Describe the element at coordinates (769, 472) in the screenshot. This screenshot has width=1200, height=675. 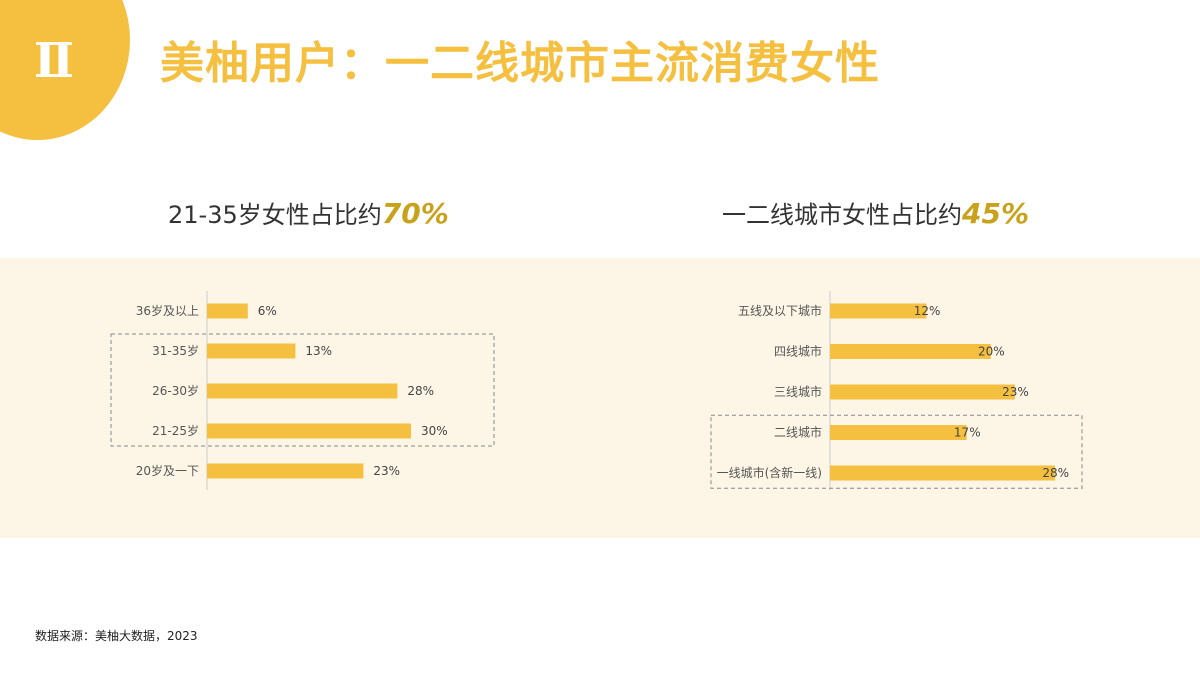
I see `chart-1-category-label: 一线城市(含新一线)` at that location.